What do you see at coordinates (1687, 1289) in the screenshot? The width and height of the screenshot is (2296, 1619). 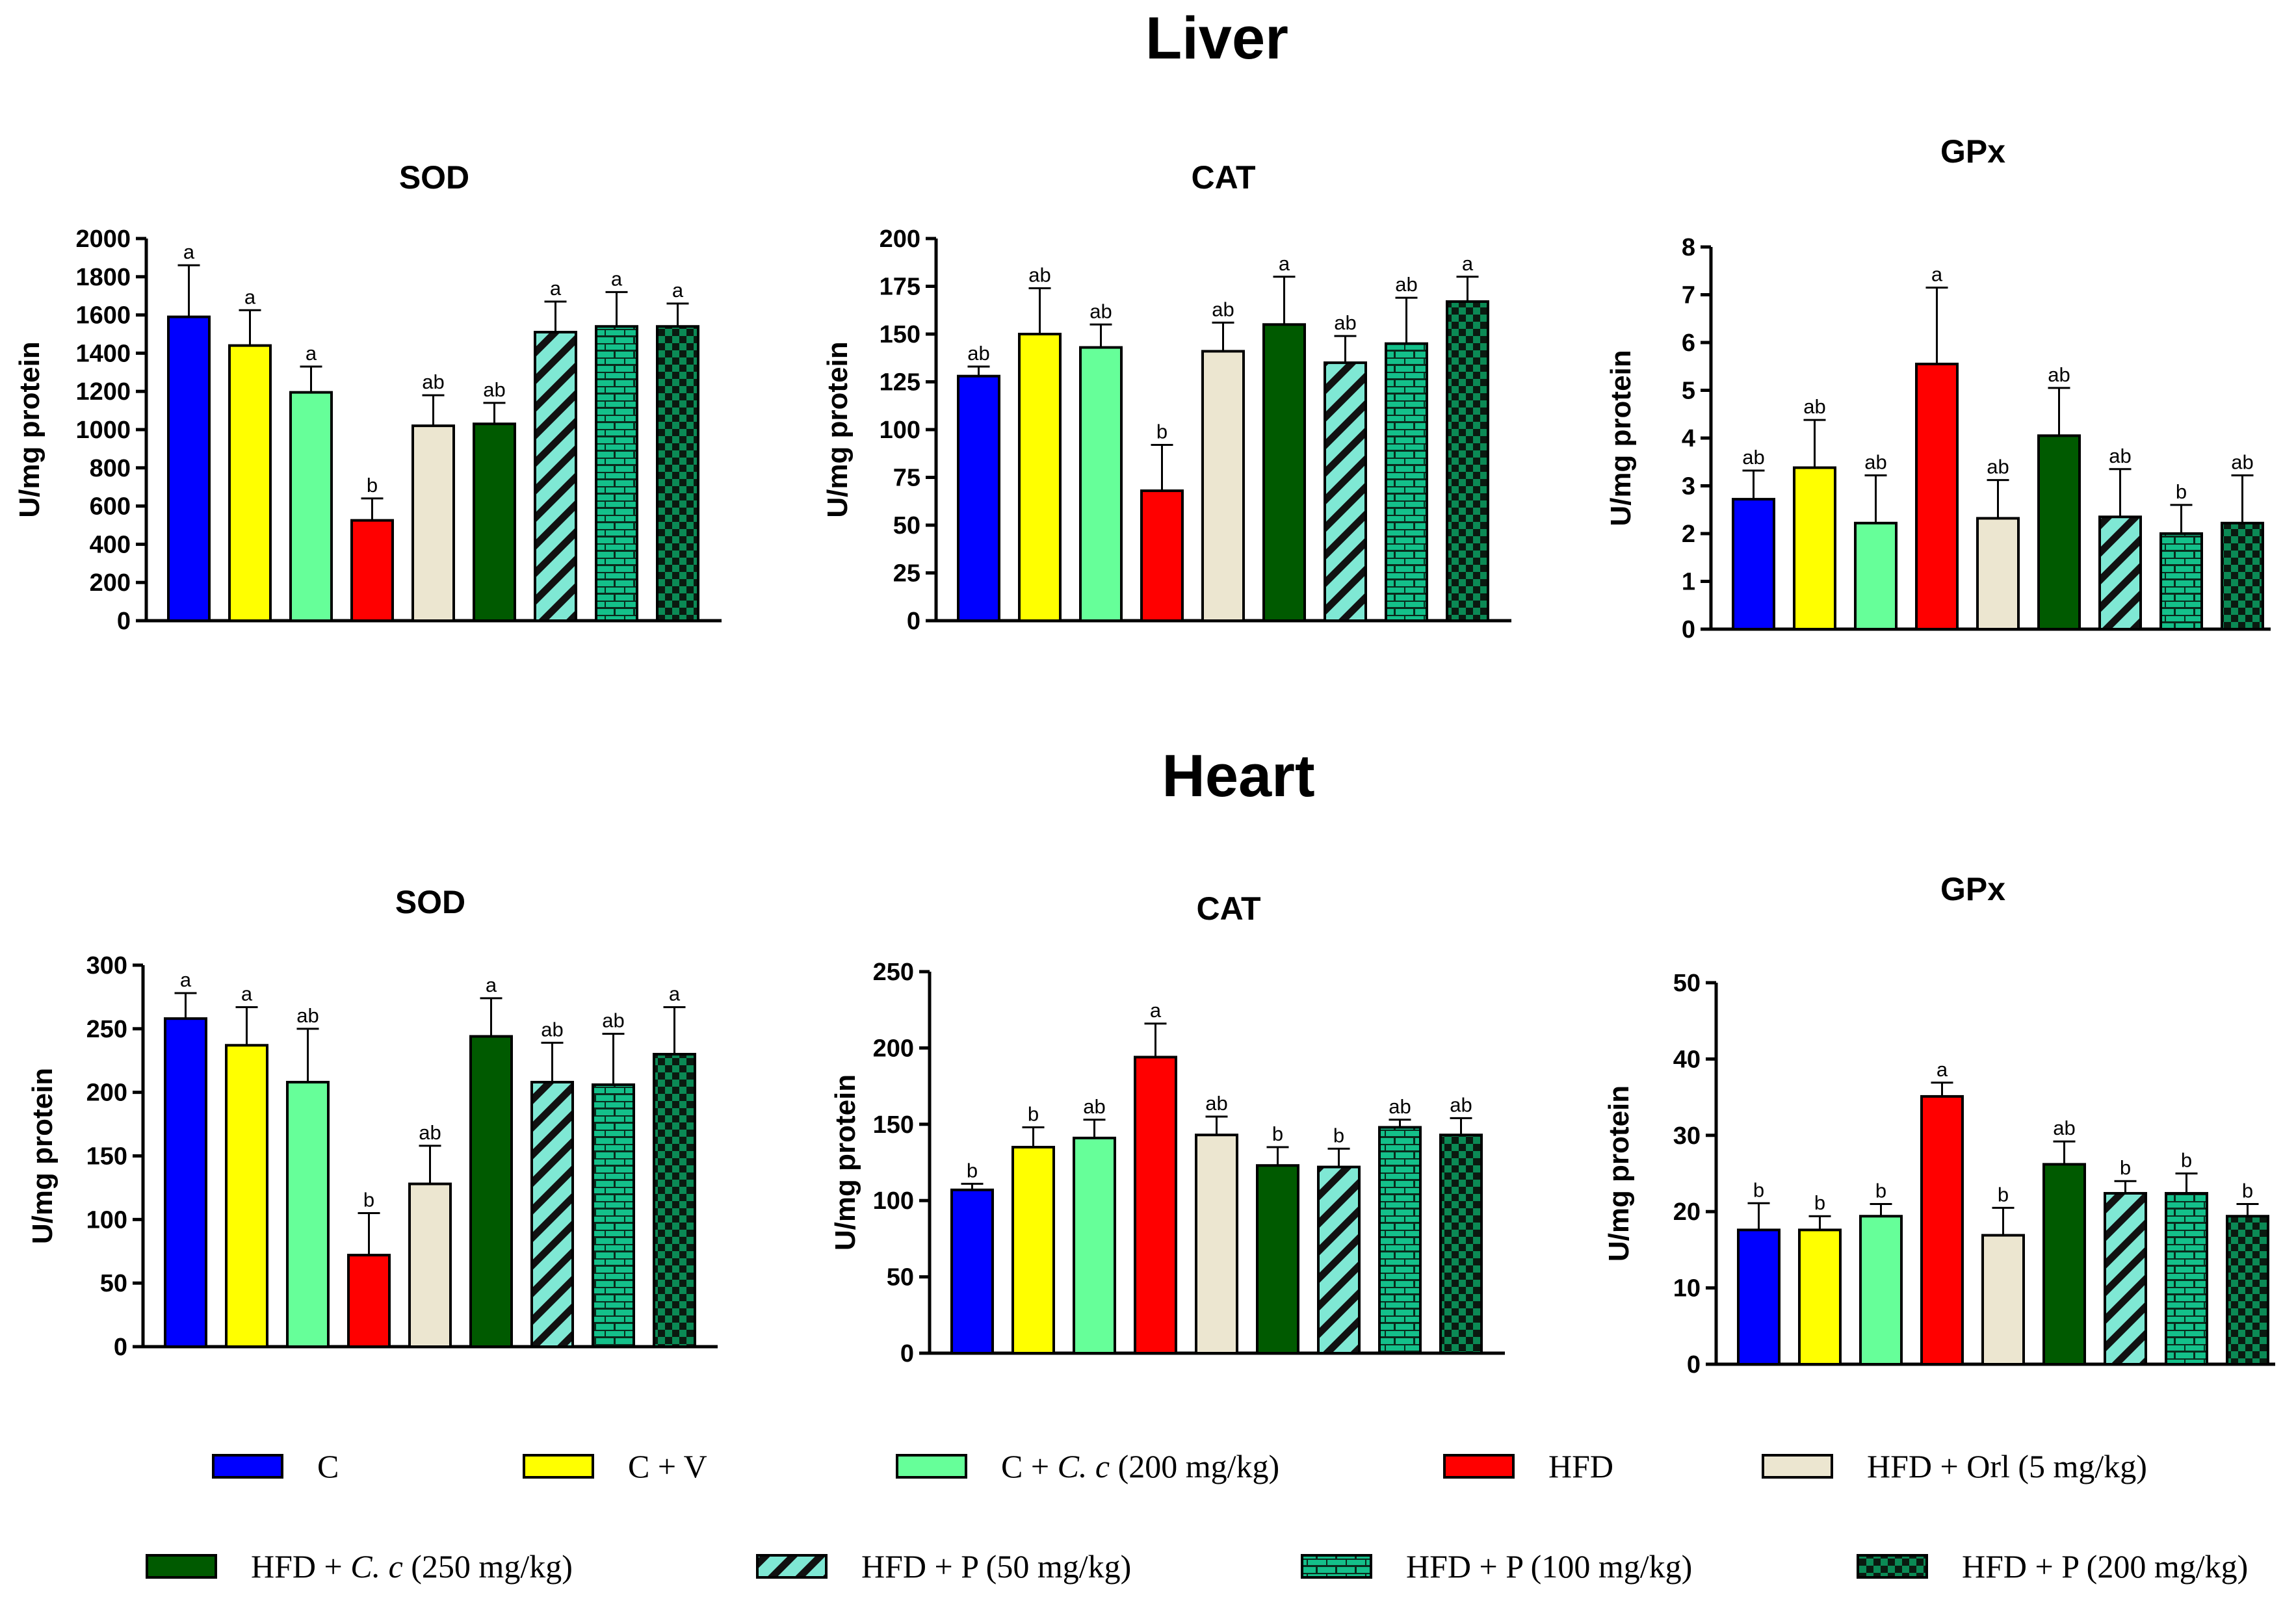 I see `y-tick-label: 10` at bounding box center [1687, 1289].